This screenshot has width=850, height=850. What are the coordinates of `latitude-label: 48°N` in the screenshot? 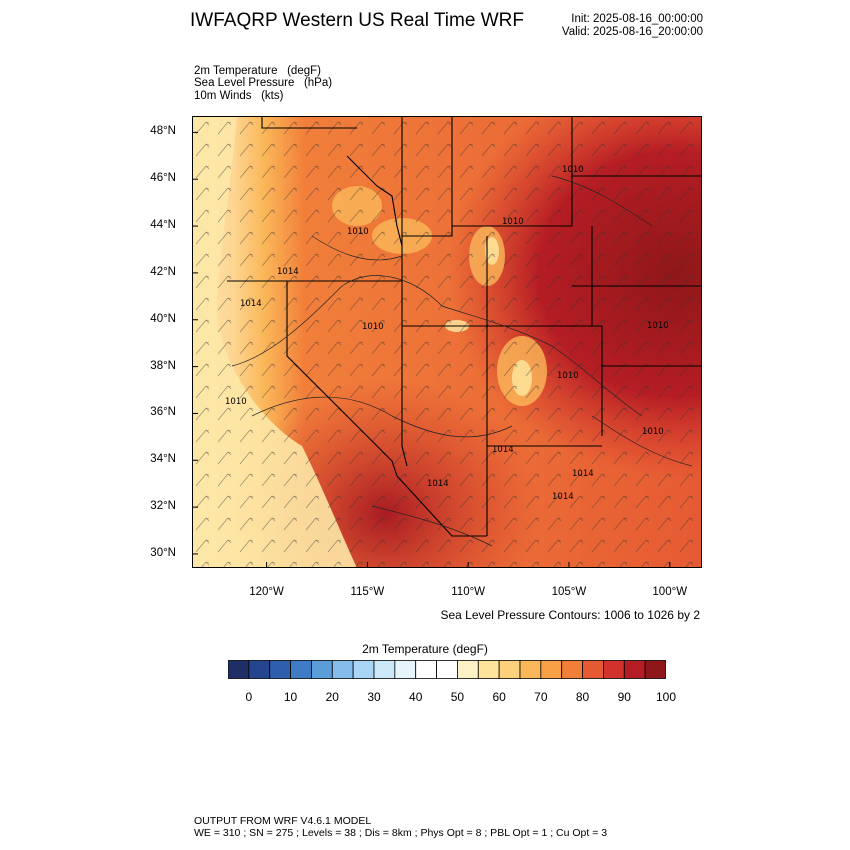 It's located at (163, 131).